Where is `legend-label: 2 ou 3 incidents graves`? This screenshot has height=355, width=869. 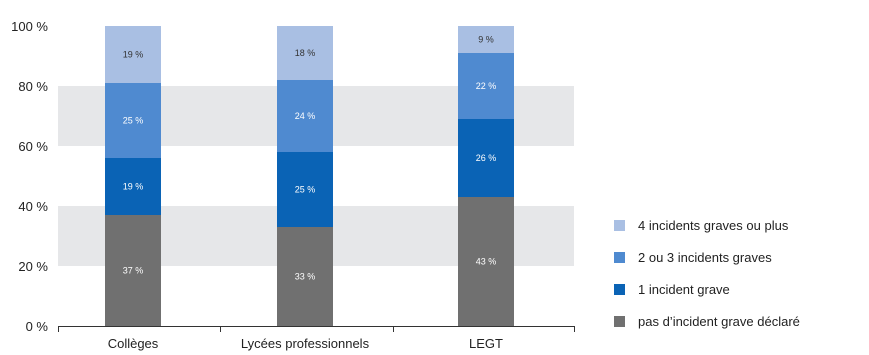 legend-label: 2 ou 3 incidents graves is located at coordinates (705, 257).